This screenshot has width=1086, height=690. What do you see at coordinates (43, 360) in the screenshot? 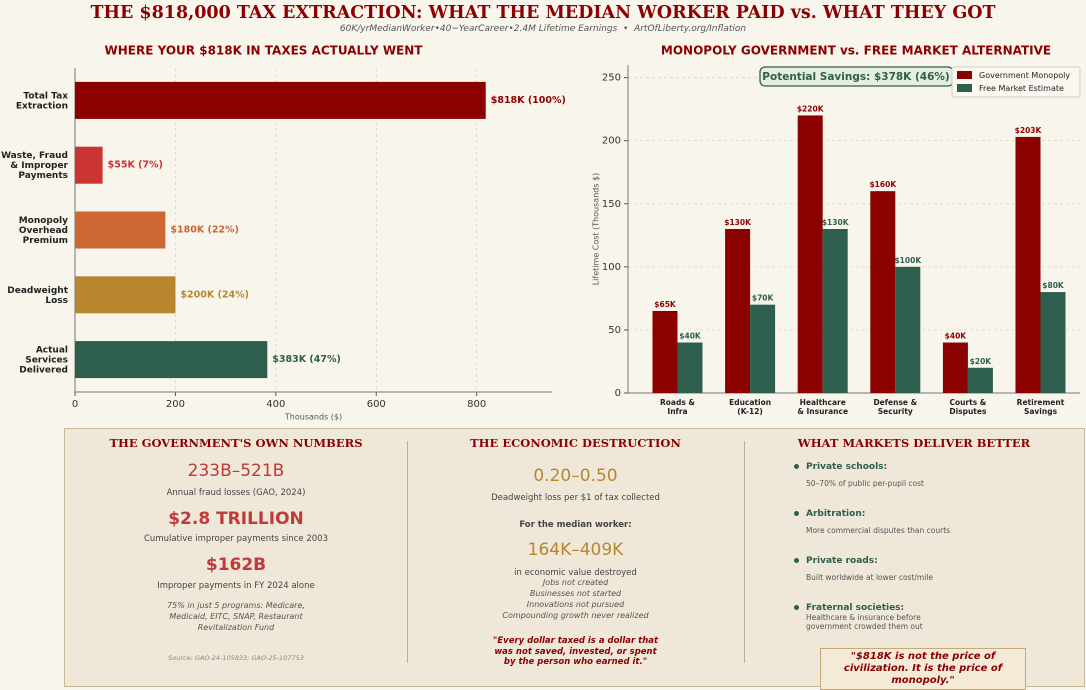
I see `y-tick-label: Actual Services Delivered` at bounding box center [43, 360].